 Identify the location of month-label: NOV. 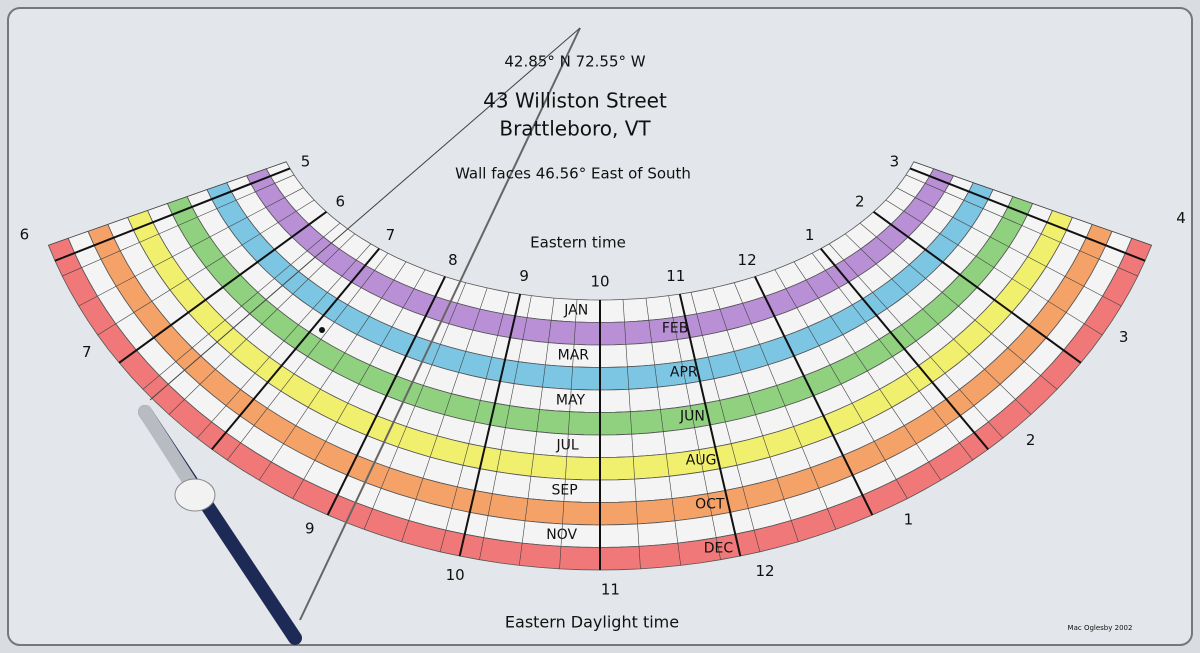
(561, 535).